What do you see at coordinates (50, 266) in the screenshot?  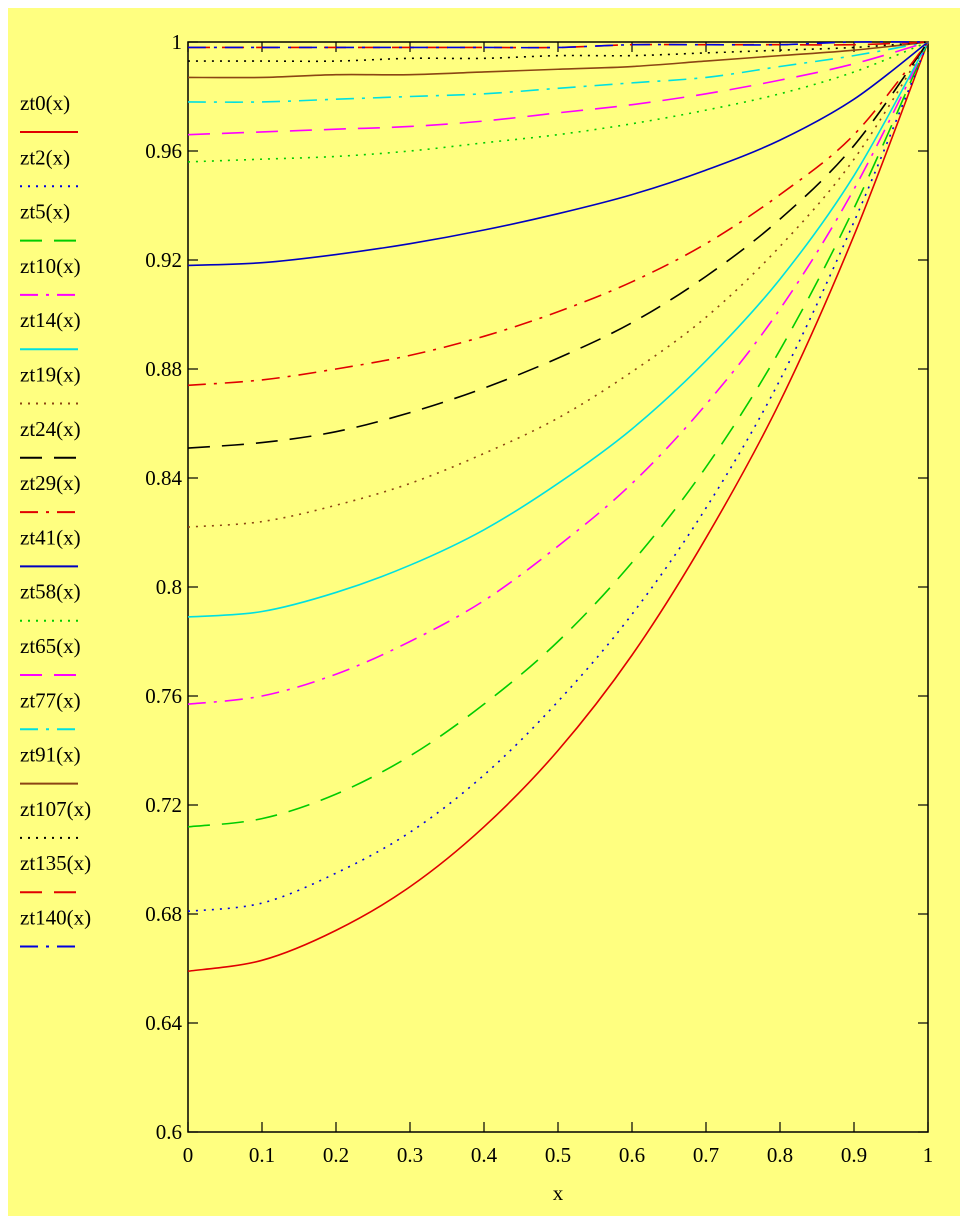 I see `legend-label: zt10(x)` at bounding box center [50, 266].